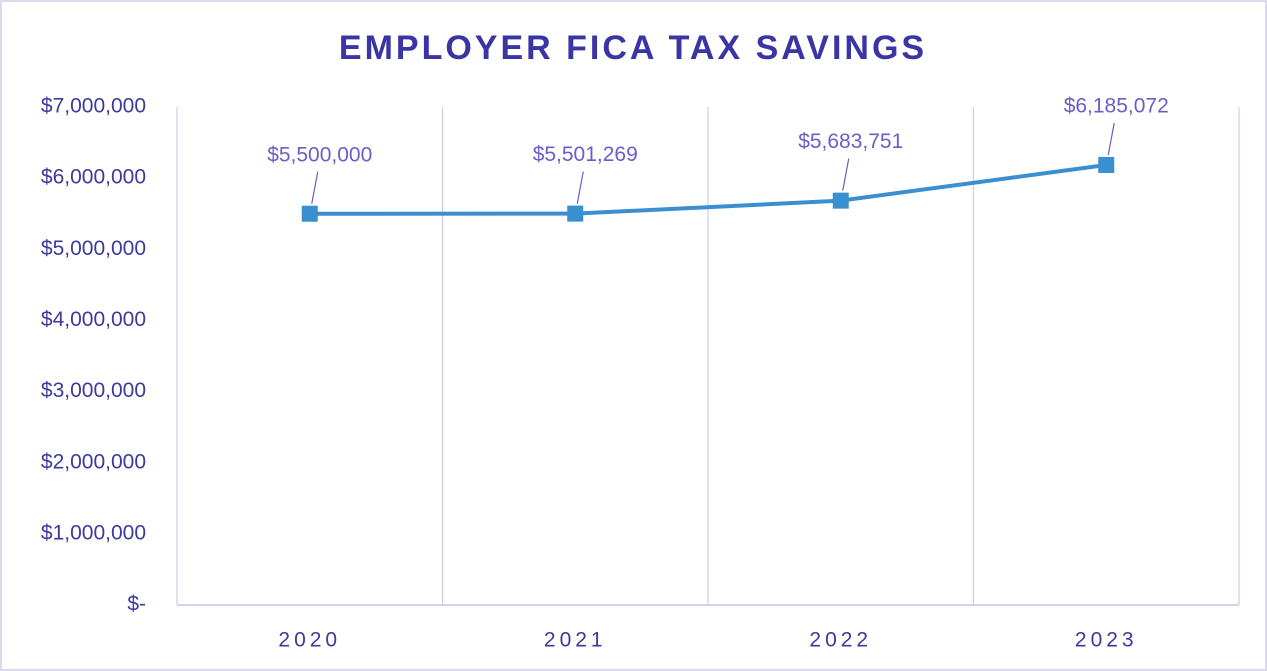 The width and height of the screenshot is (1267, 671). What do you see at coordinates (1106, 640) in the screenshot?
I see `x-tick-label: 2023` at bounding box center [1106, 640].